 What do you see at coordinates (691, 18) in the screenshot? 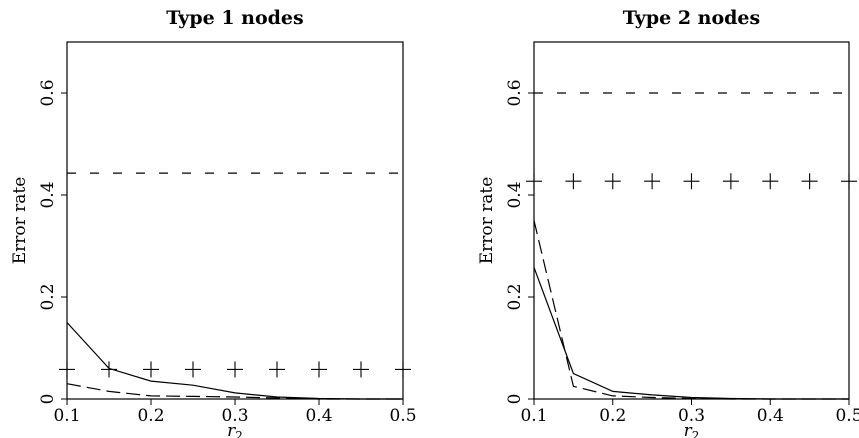
I see `chart-title: Type 2 nodes` at bounding box center [691, 18].